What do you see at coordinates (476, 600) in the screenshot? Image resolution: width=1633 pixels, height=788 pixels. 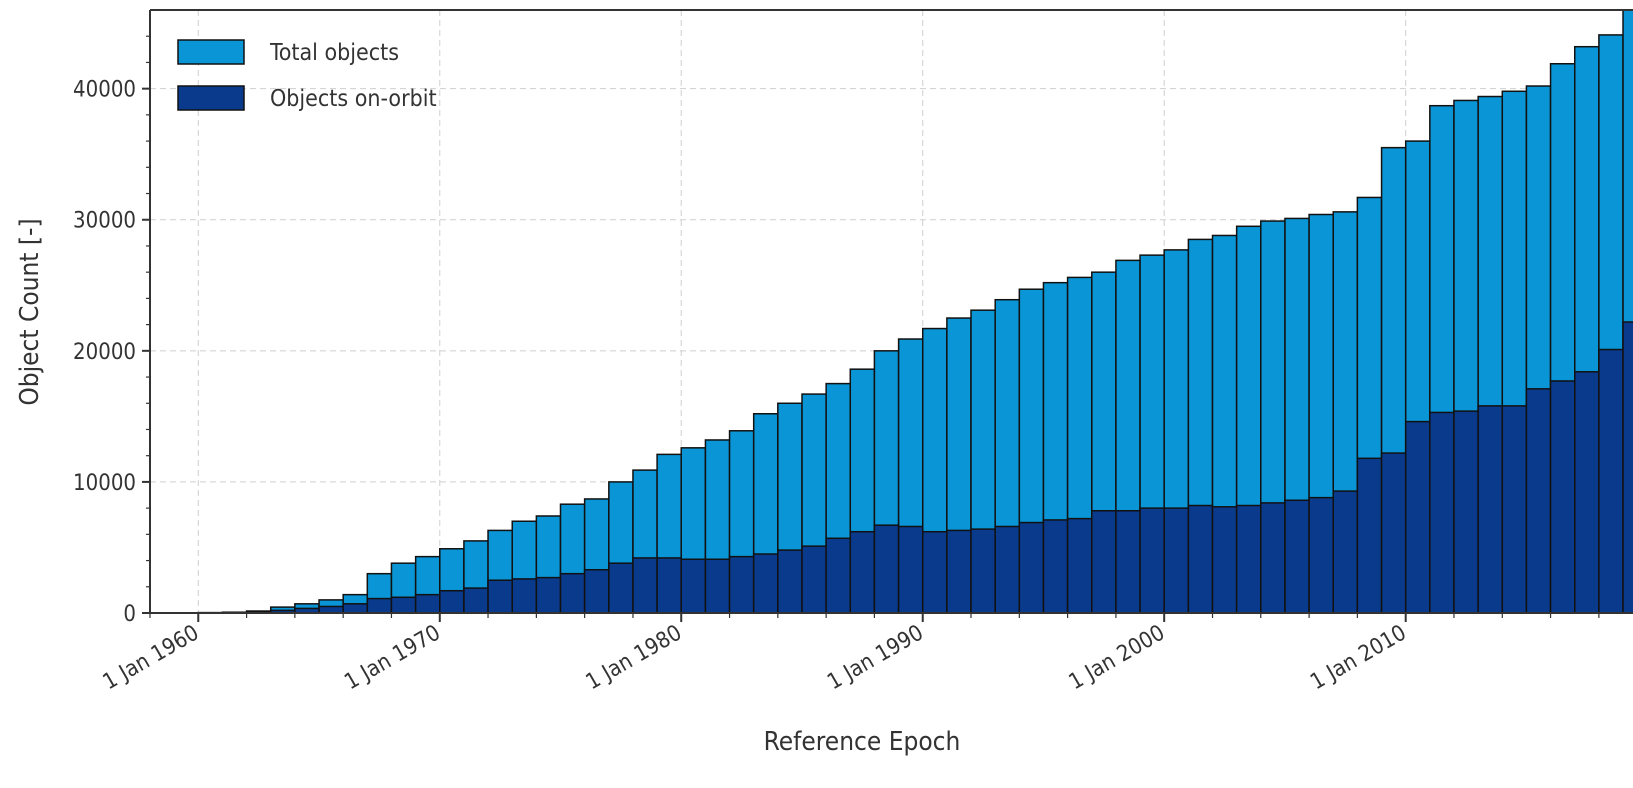 I see `objects-on-orbit-bar-1971` at bounding box center [476, 600].